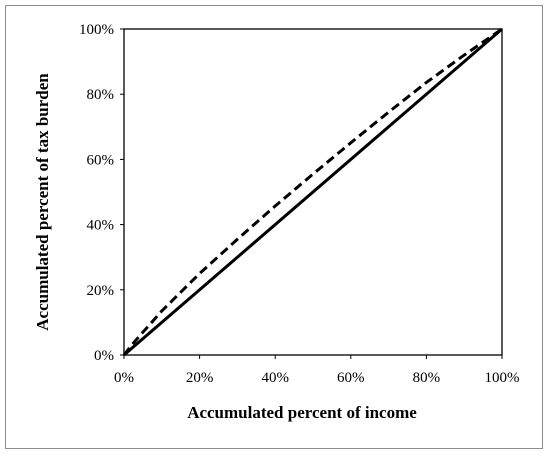 Image resolution: width=550 pixels, height=457 pixels. Describe the element at coordinates (317, 370) in the screenshot. I see `x-axis-ticks: 0% 20% 40% 60% 80% 100%` at that location.